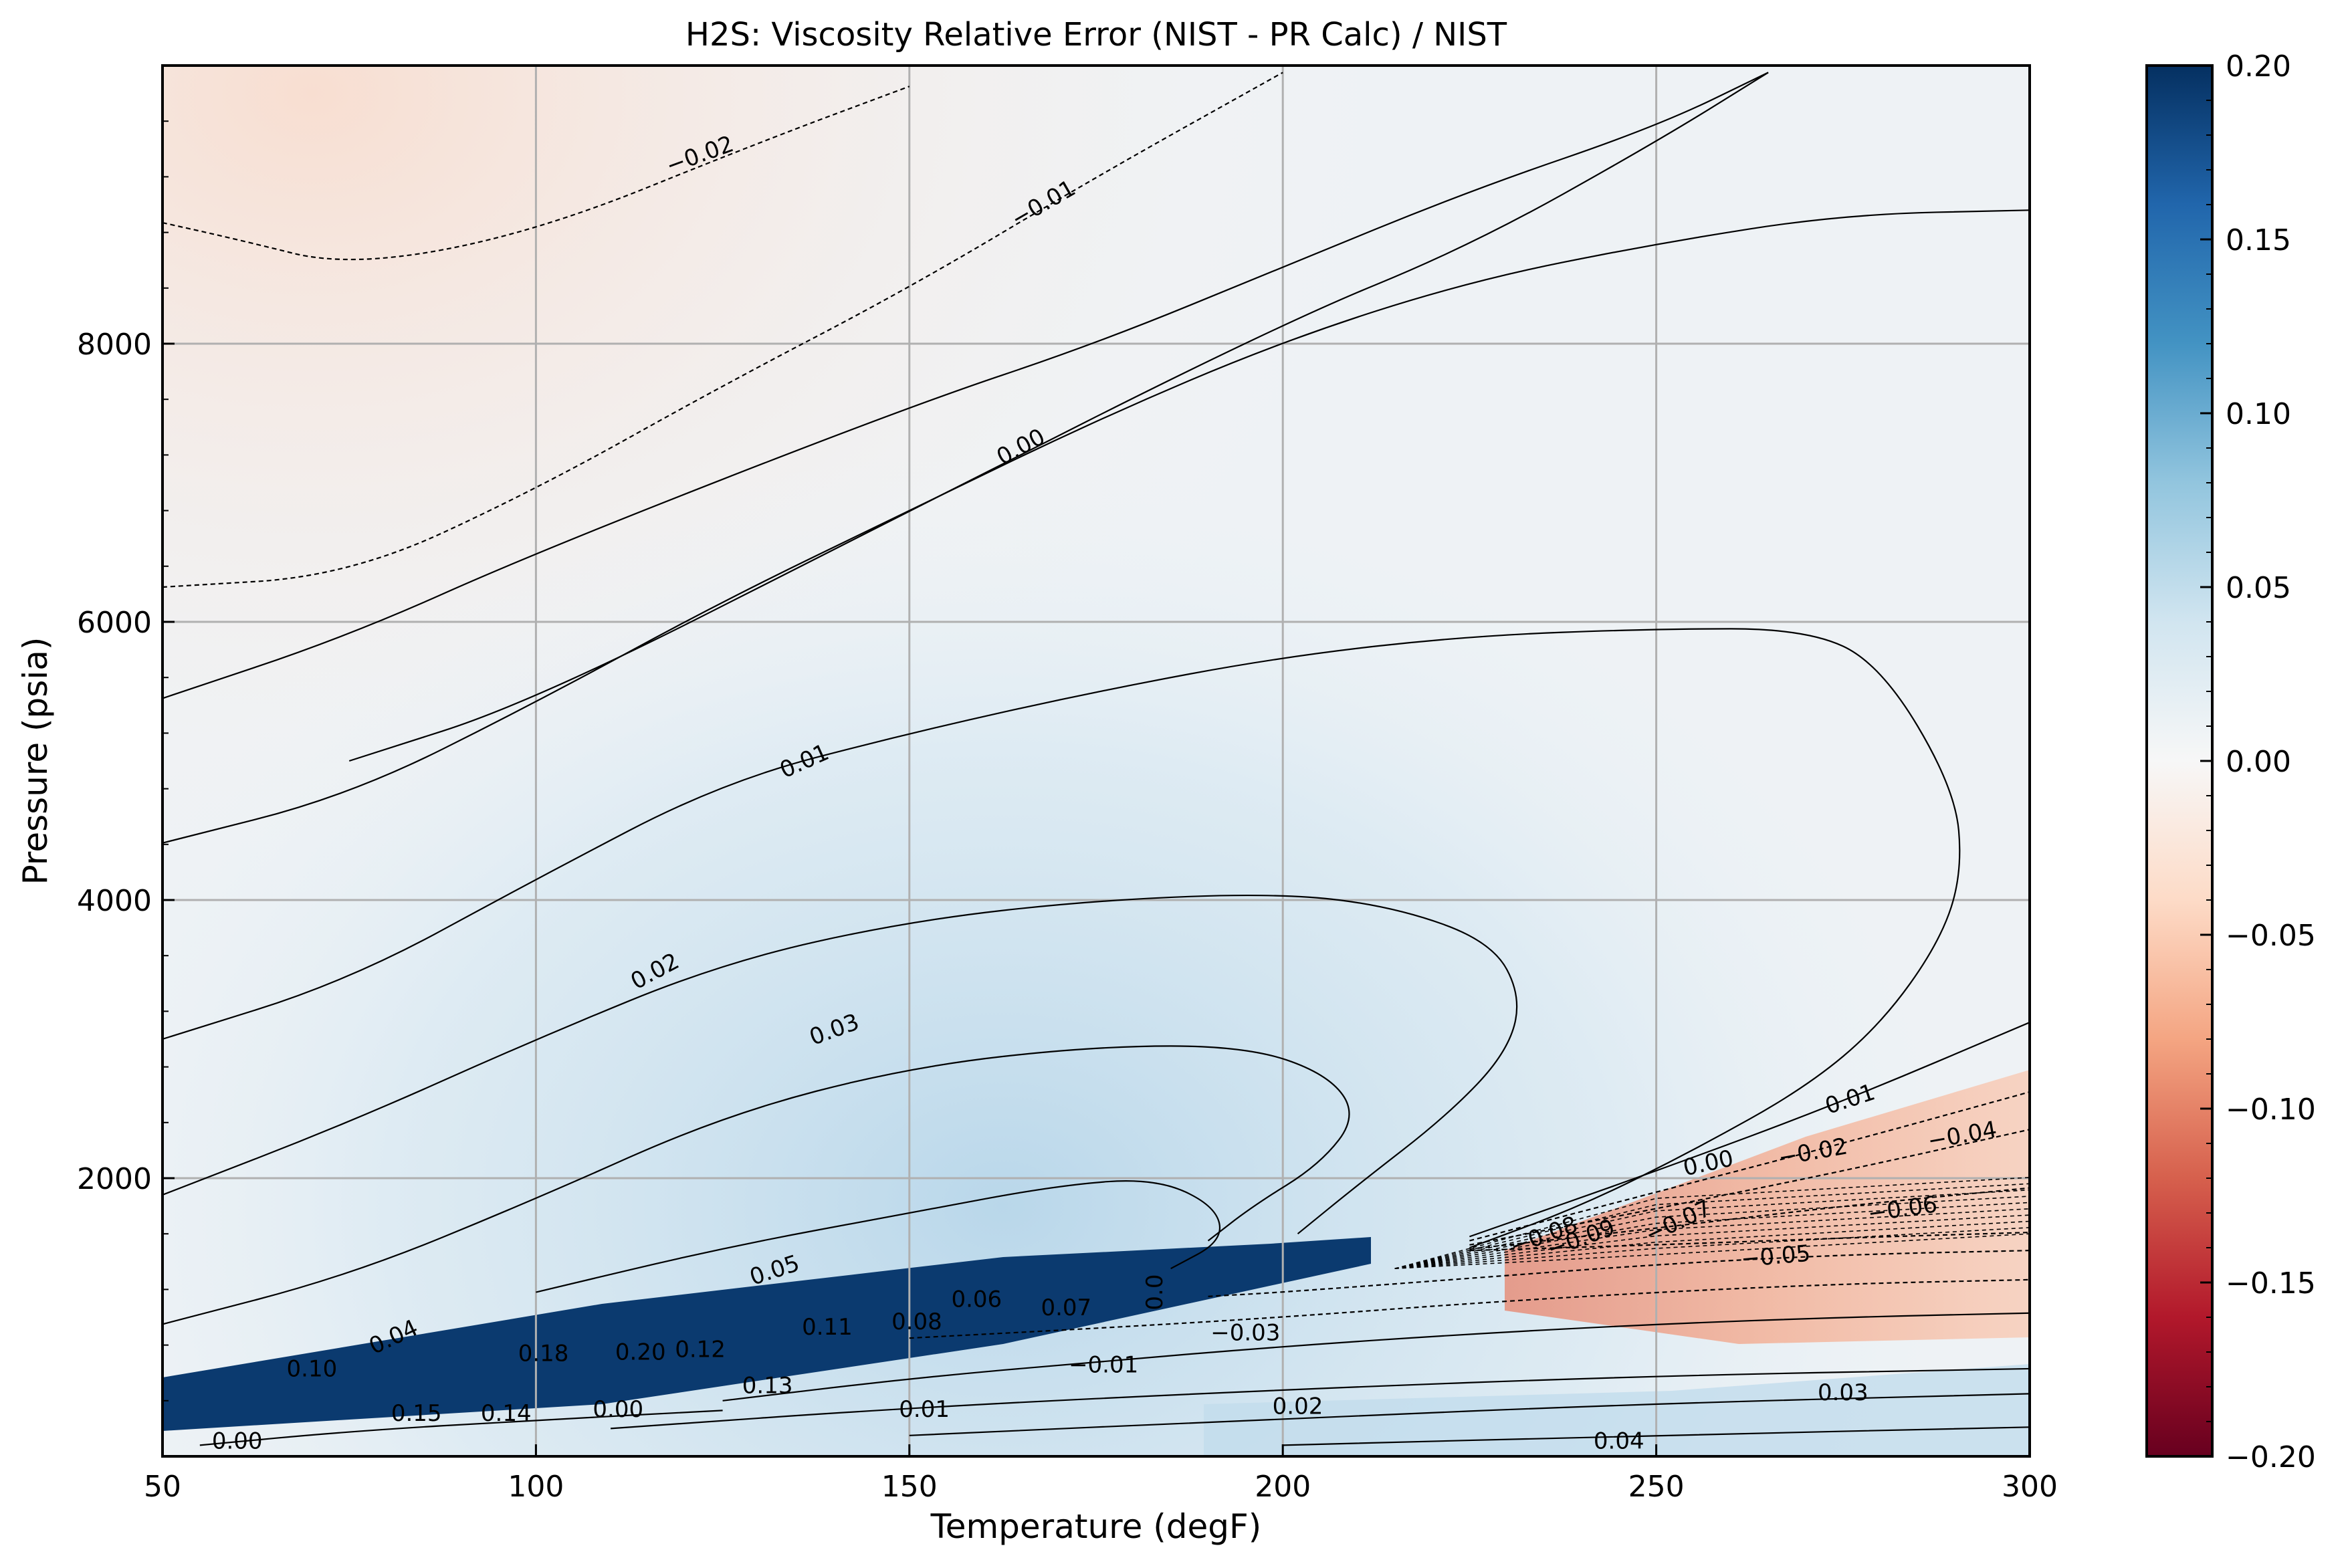 Image resolution: width=2348 pixels, height=1568 pixels. Describe the element at coordinates (1298, 1406) in the screenshot. I see `contour-label-25: 0.02` at that location.